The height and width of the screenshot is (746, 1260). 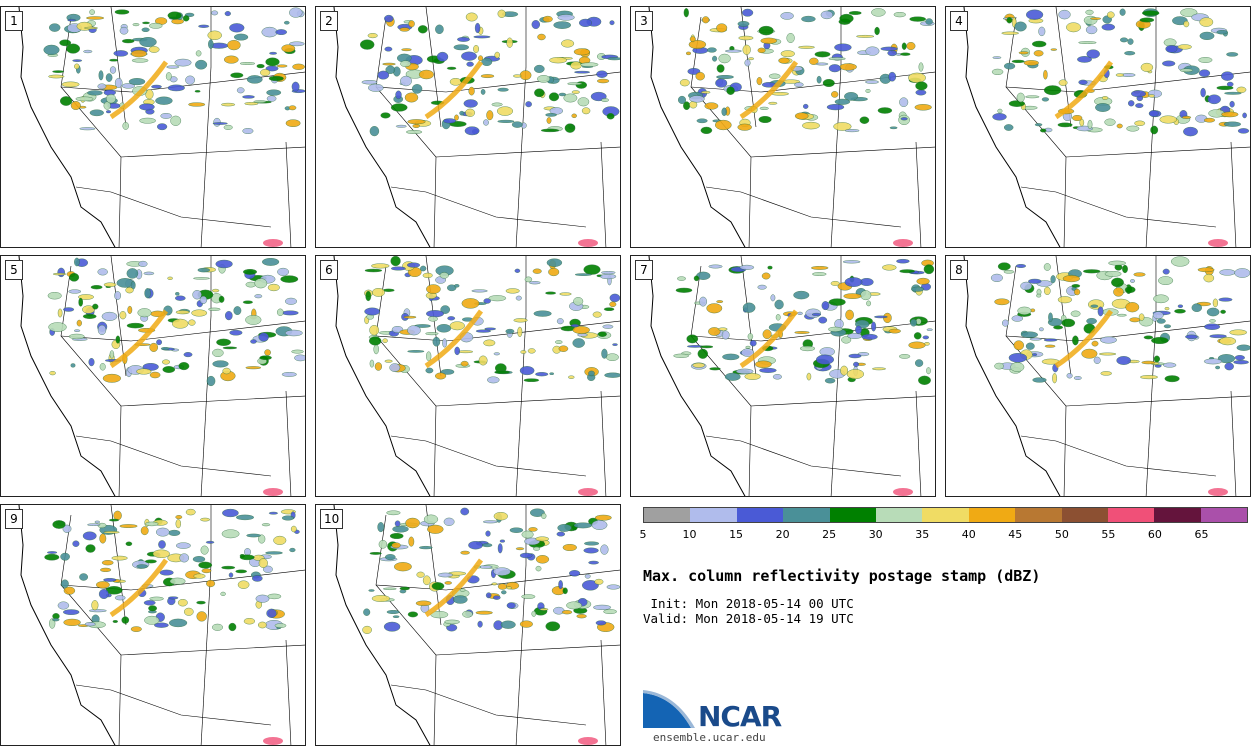 What do you see at coordinates (709, 737) in the screenshot?
I see `site-url: ensemble.ucar.edu` at bounding box center [709, 737].